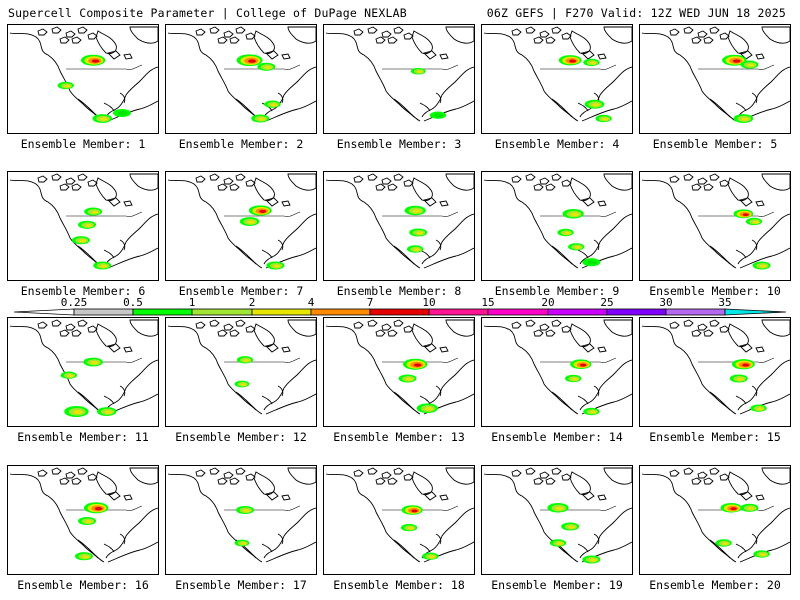 This screenshot has width=800, height=600. I want to click on ensemble-member-label: Ensemble Member: 20, so click(715, 585).